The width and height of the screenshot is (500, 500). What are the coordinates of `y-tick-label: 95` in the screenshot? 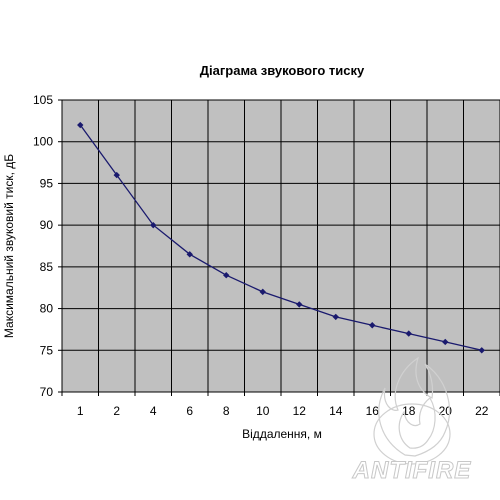 It's located at (47, 183).